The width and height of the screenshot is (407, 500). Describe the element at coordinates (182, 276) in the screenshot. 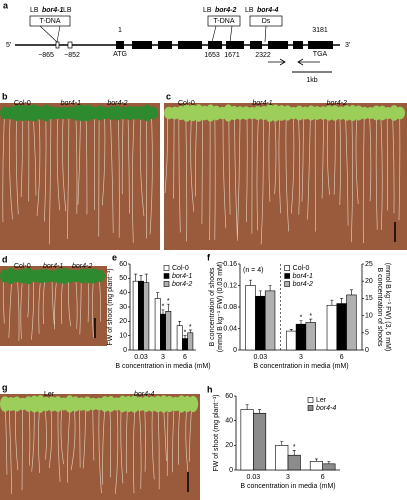

I see `legend-label: bor4-1` at that location.